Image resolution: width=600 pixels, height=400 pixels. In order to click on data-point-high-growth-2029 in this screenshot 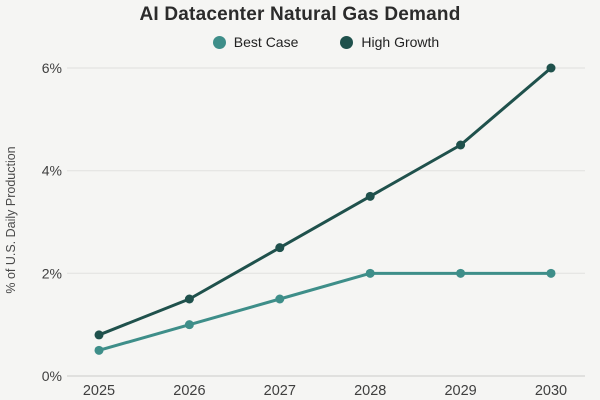, I will do `click(461, 145)`.